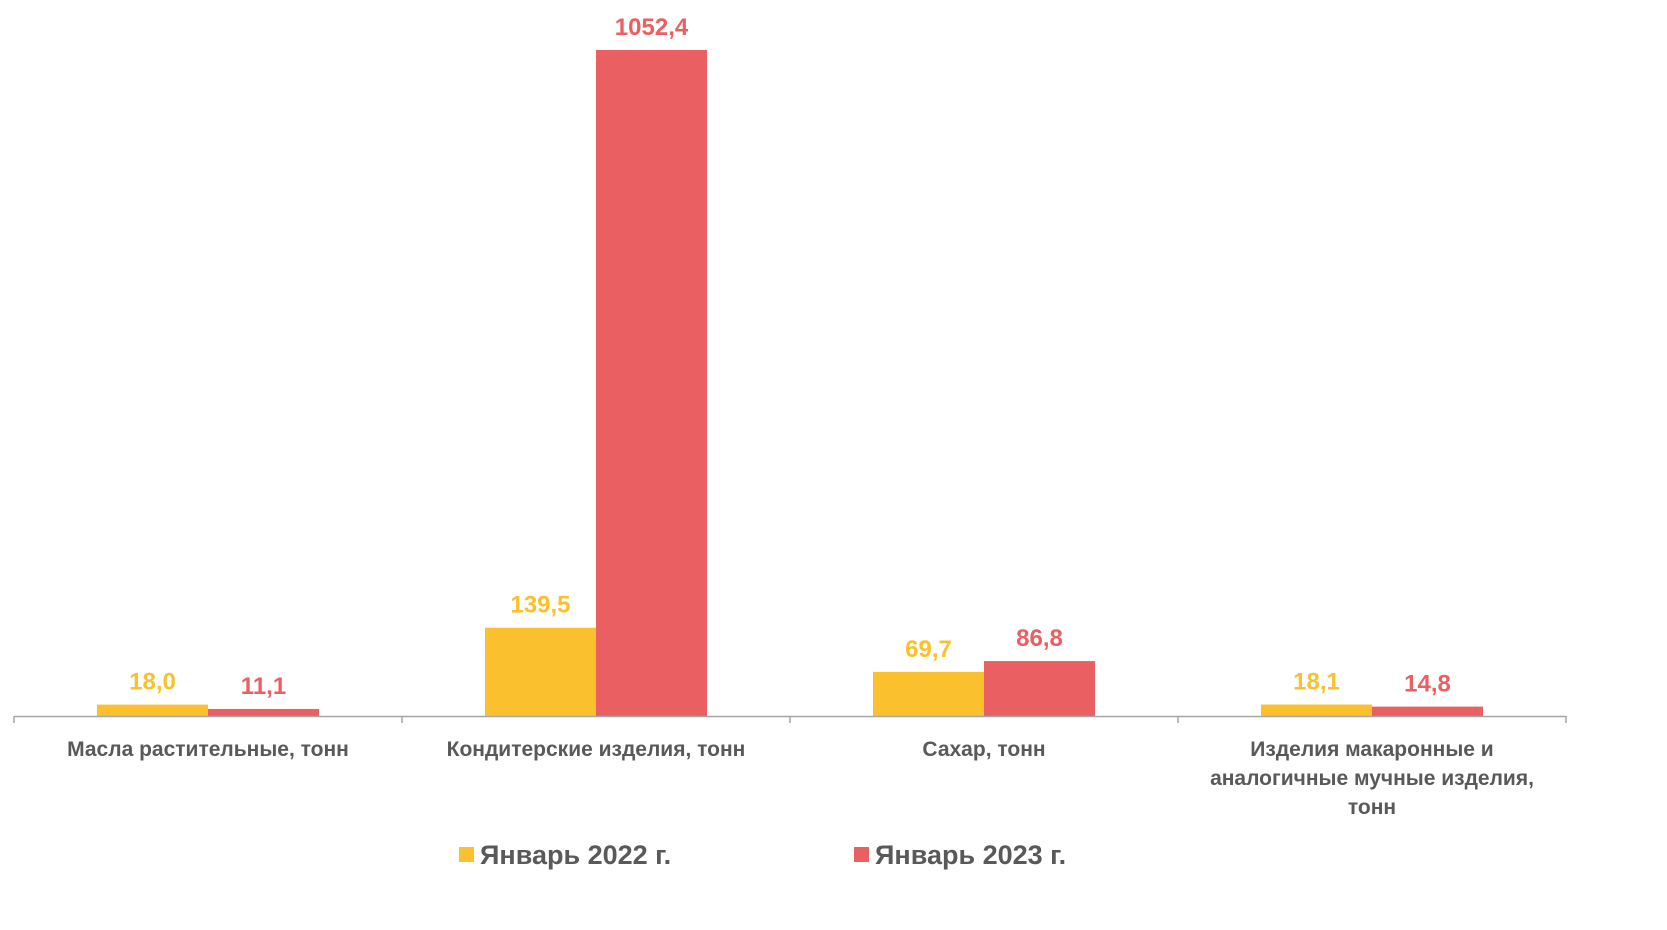 Image resolution: width=1667 pixels, height=930 pixels. I want to click on data-label-s2-c3: 86,8, so click(1039, 638).